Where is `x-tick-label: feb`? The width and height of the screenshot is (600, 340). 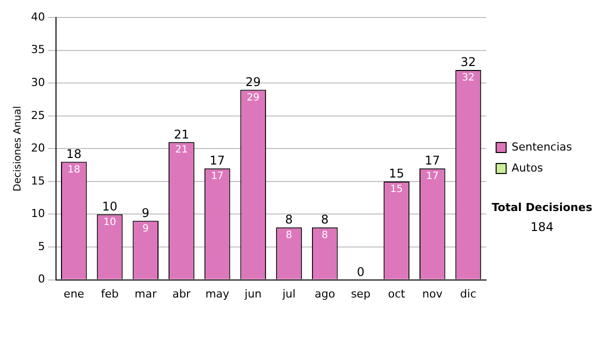 x-tick-label: feb is located at coordinates (109, 293).